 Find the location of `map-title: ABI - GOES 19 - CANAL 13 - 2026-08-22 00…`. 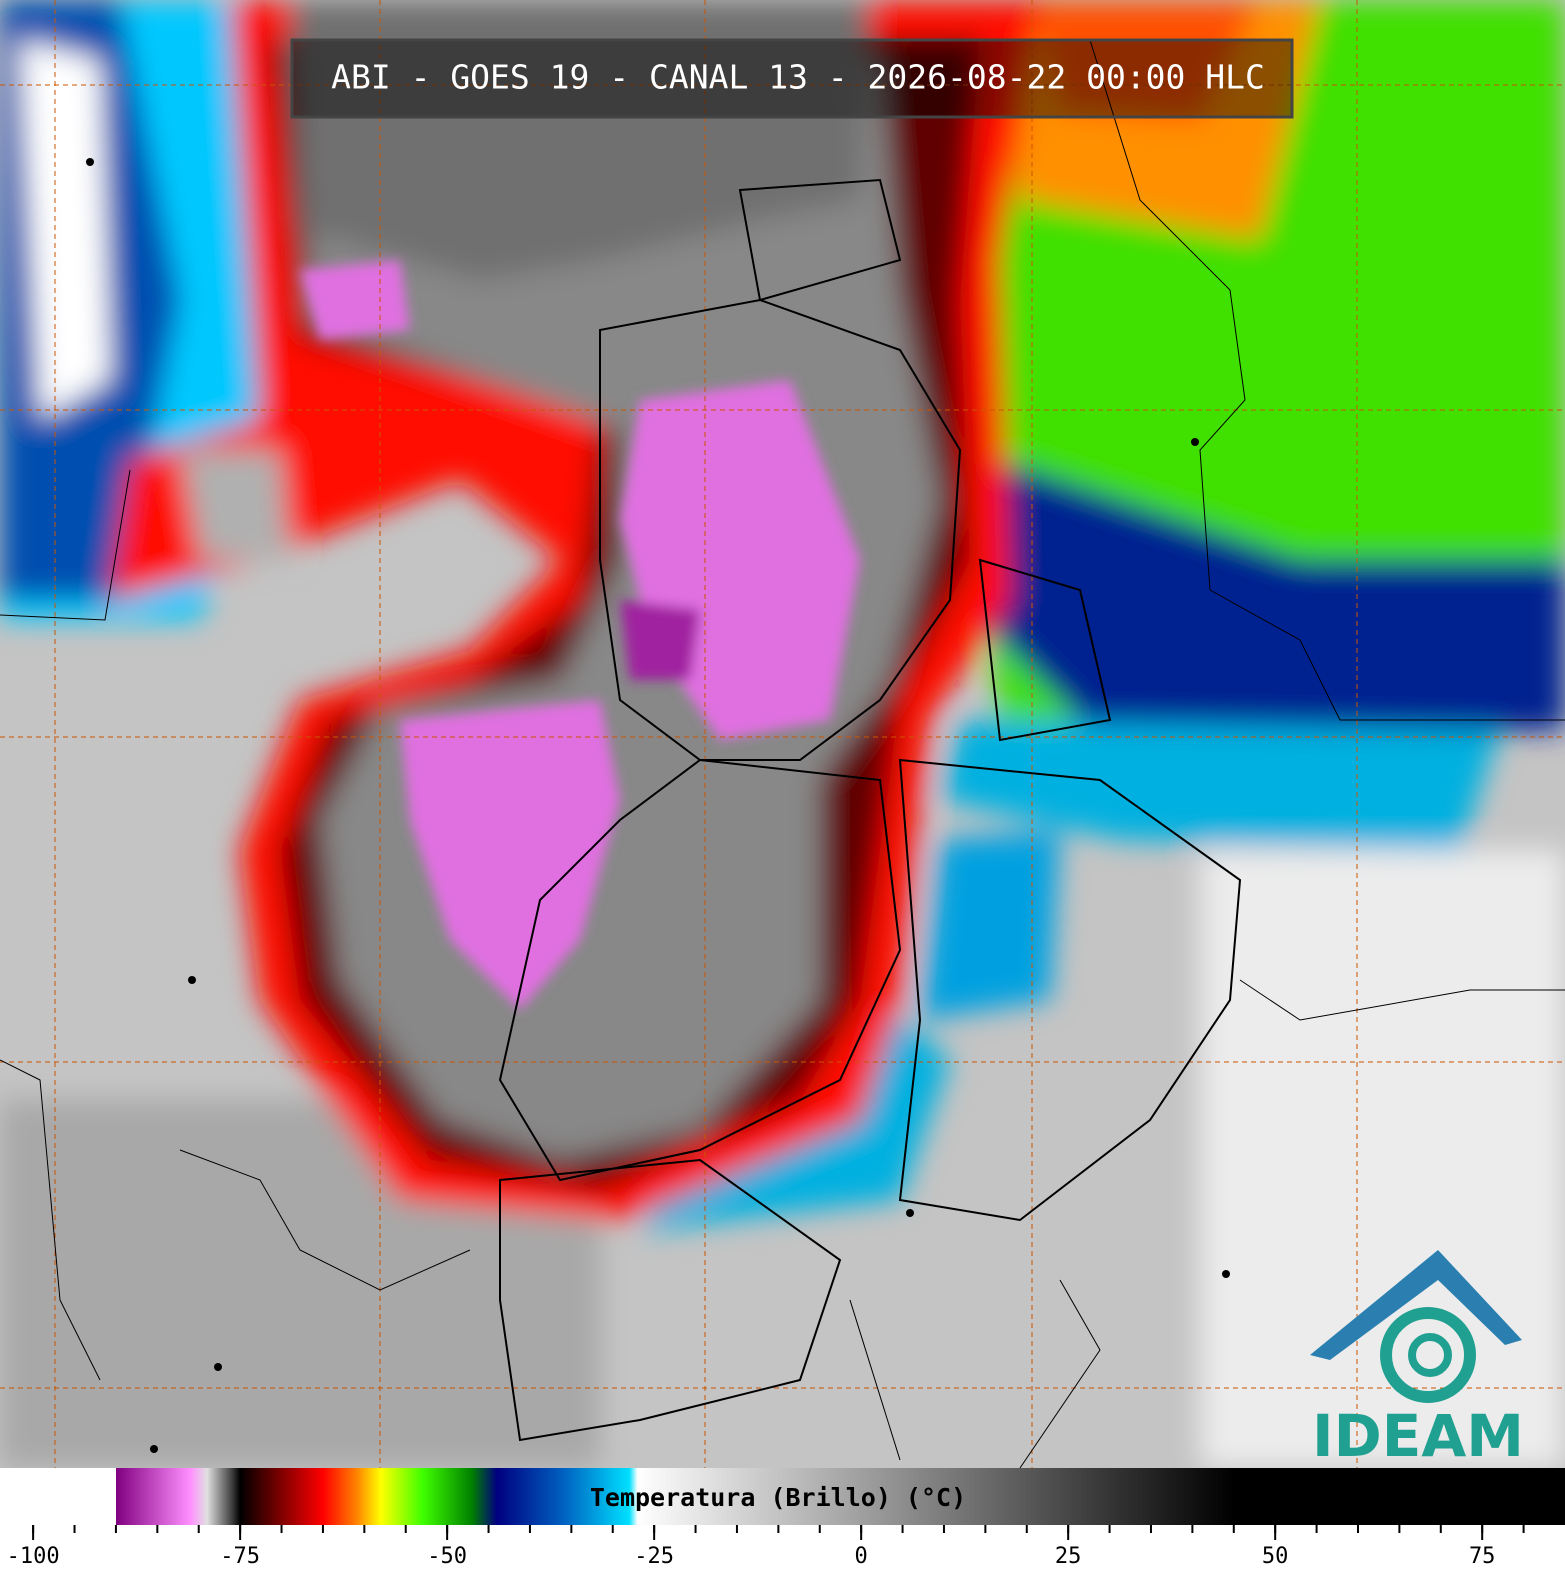

map-title: ABI - GOES 19 - CANAL 13 - 2026-08-22 00… is located at coordinates (798, 77).